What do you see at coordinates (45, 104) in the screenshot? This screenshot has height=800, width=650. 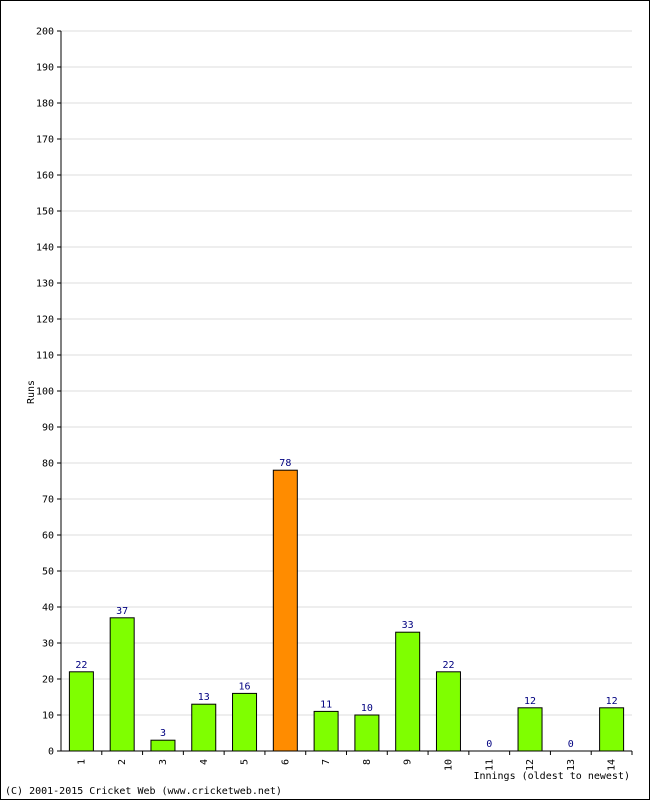 I see `y-tick-label: 180` at bounding box center [45, 104].